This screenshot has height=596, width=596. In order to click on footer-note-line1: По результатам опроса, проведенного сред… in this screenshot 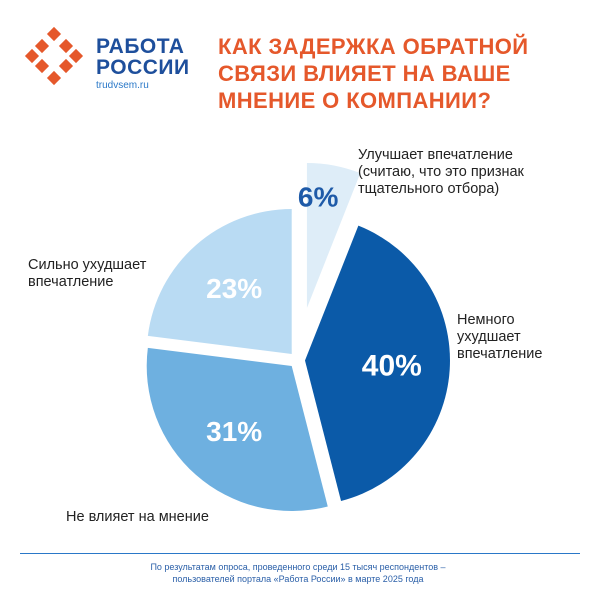, I will do `click(298, 567)`.